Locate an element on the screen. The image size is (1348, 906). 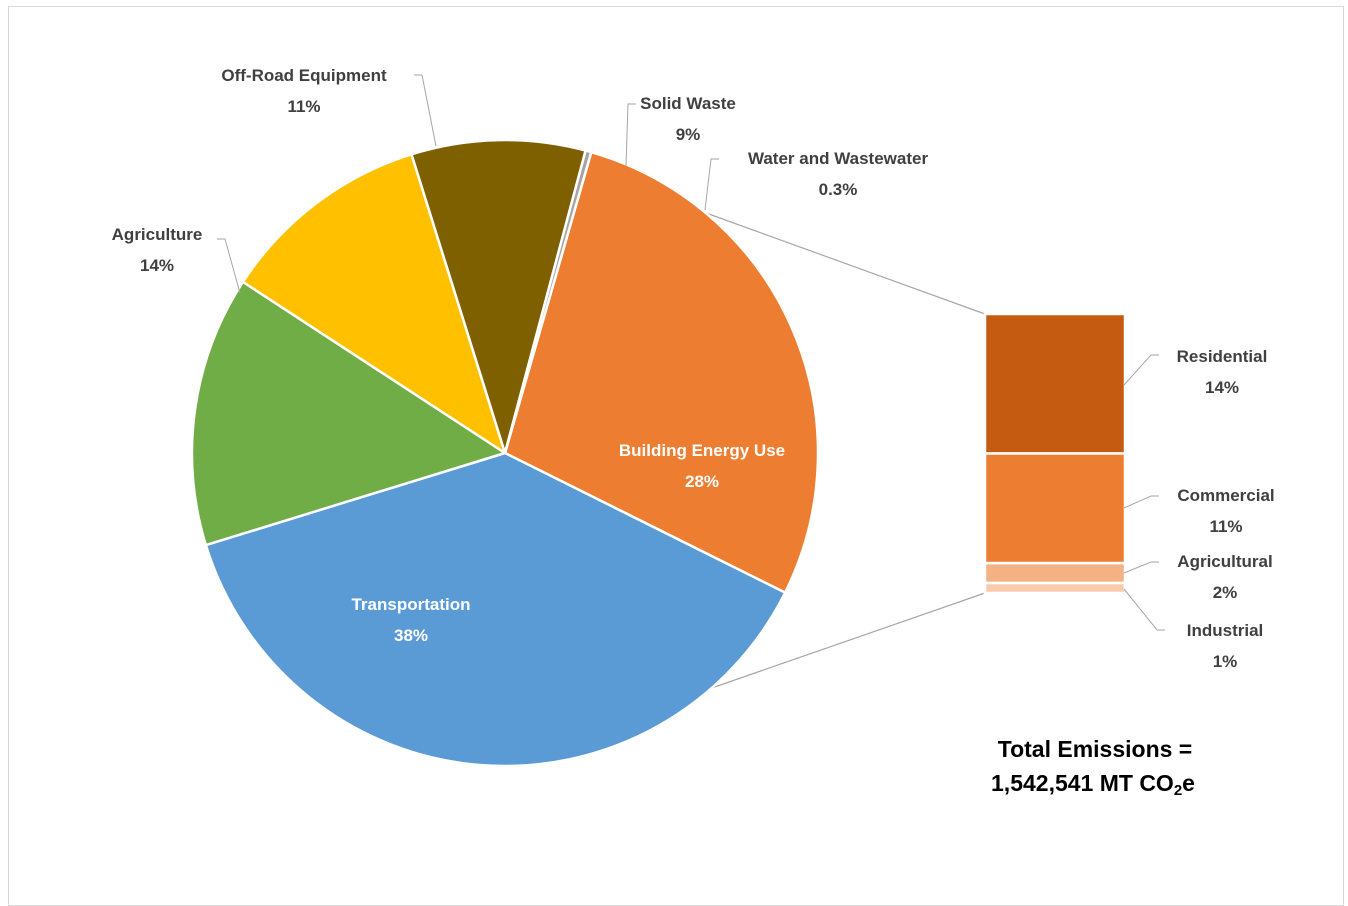
connector-lines is located at coordinates (845, 451).